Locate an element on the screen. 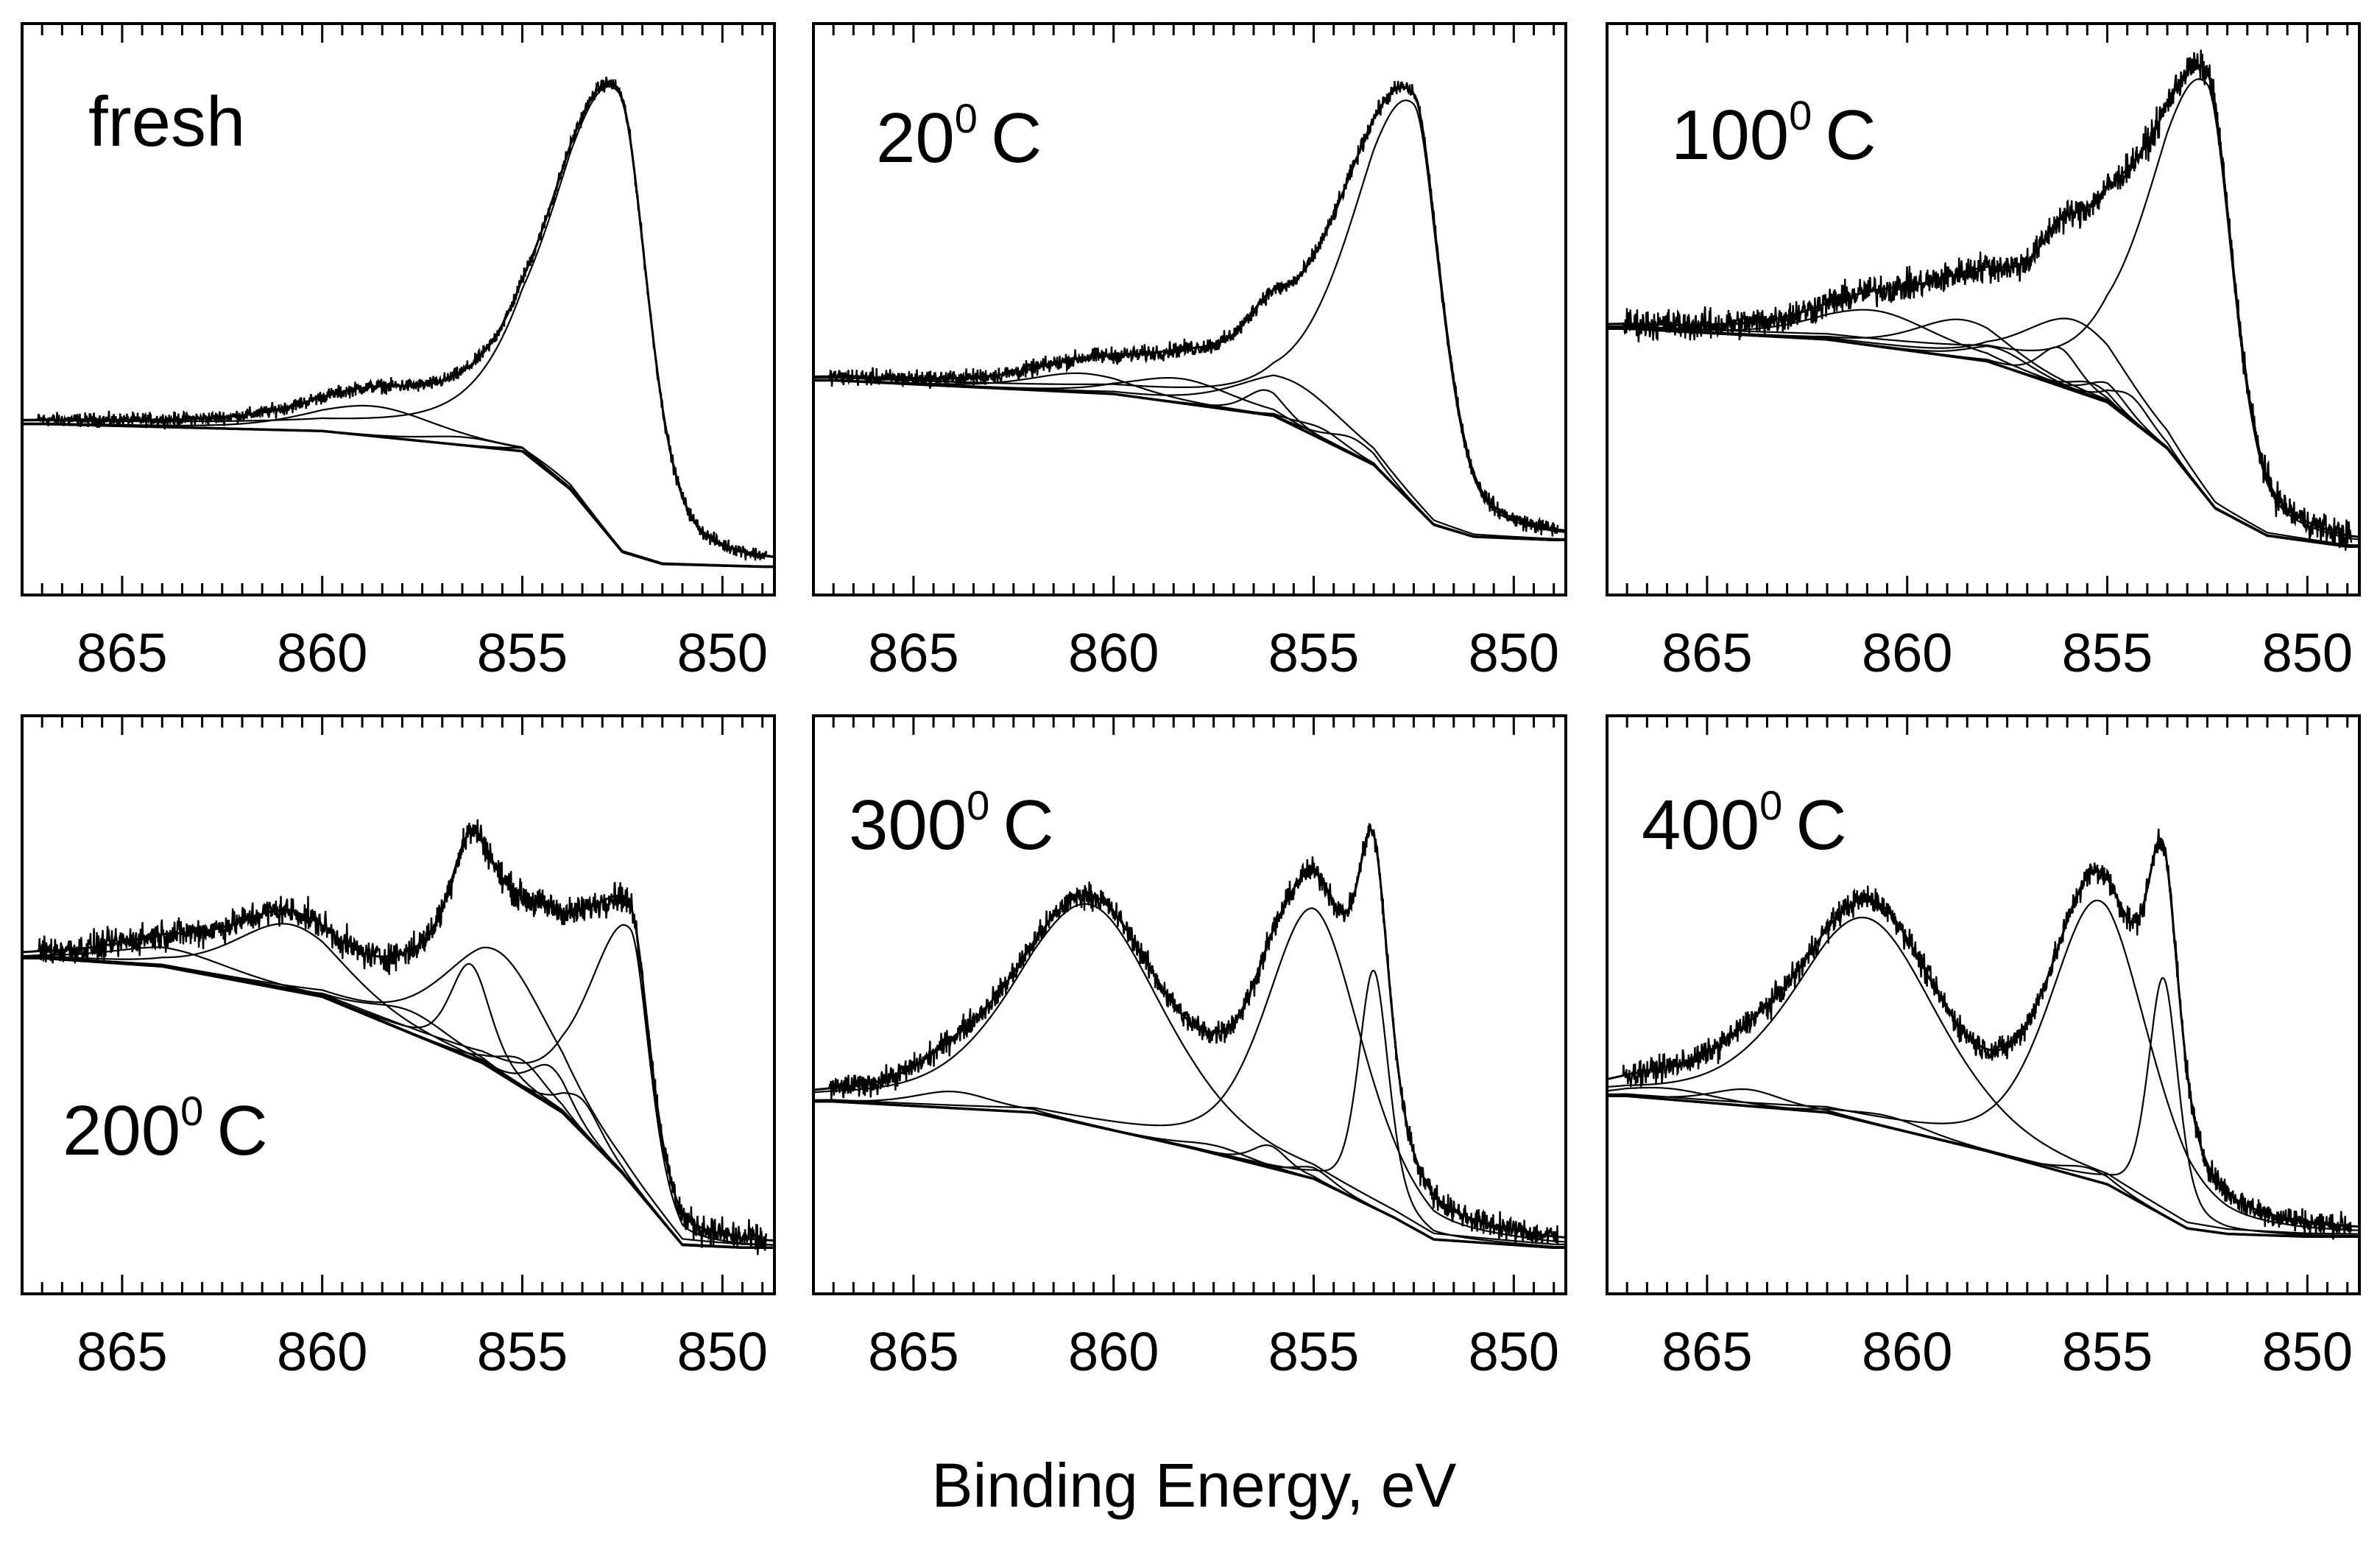  panel-title: 3000 C is located at coordinates (951, 823).